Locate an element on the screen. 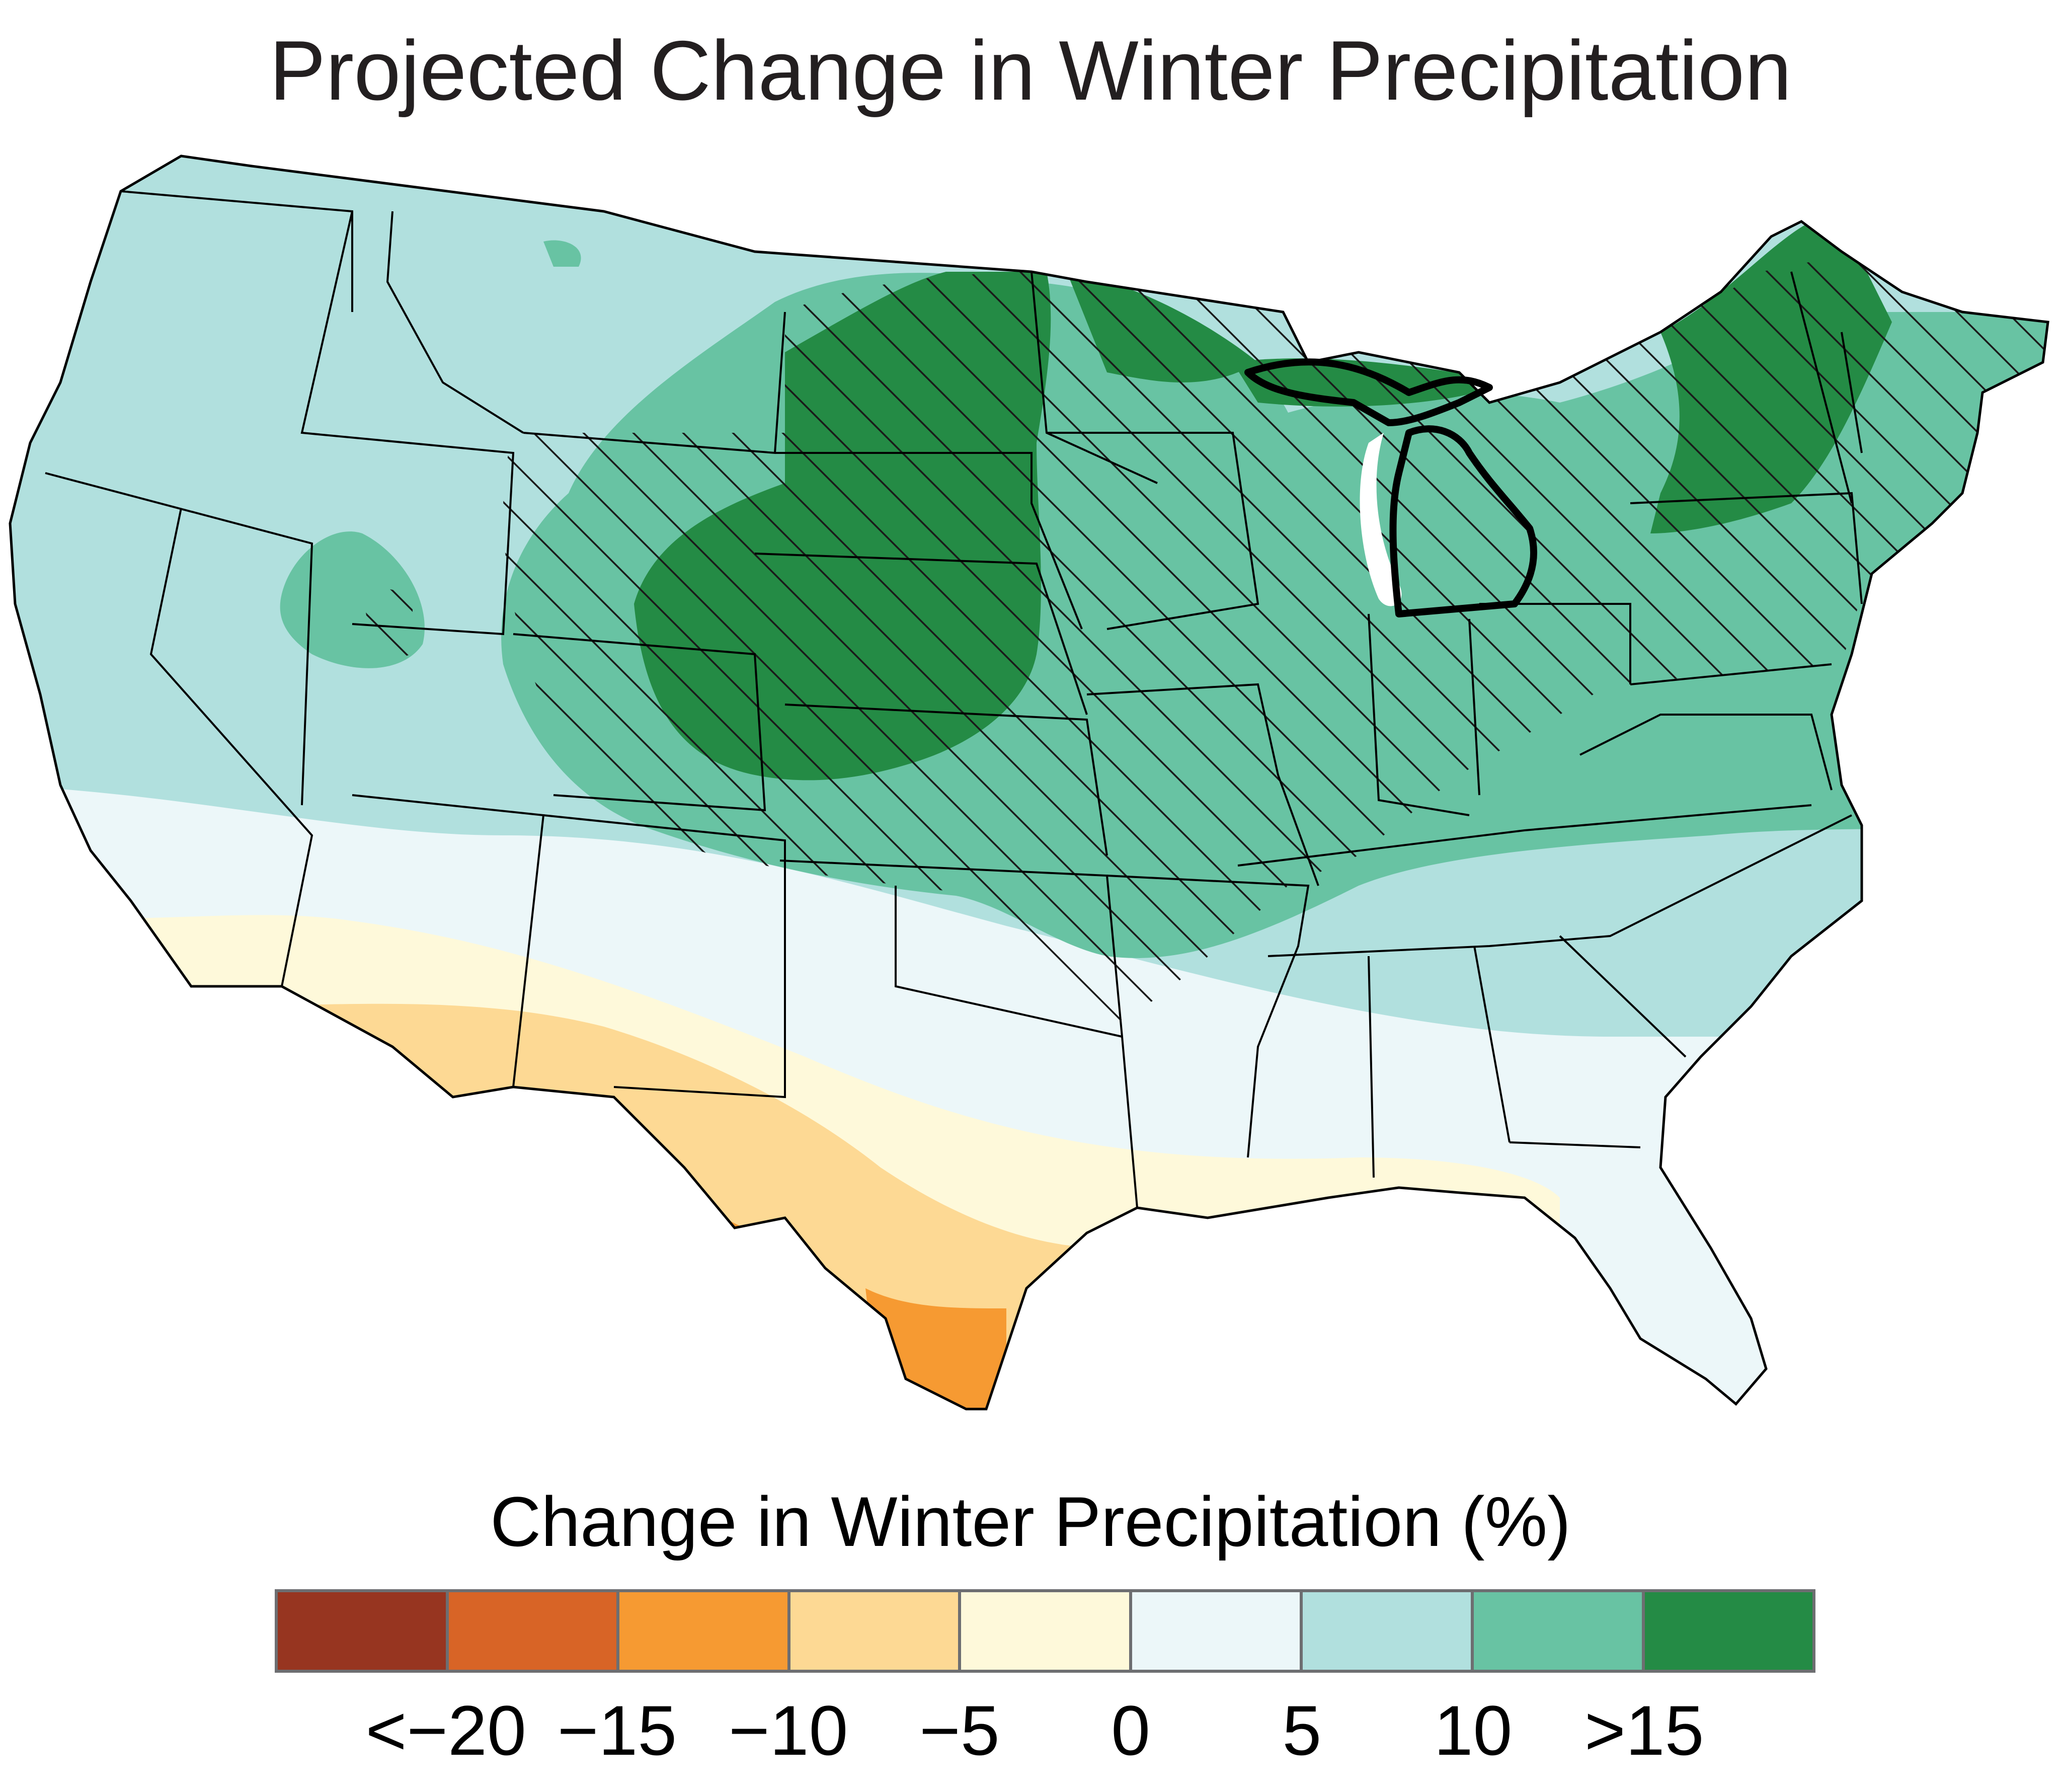  legend-tick-label: <−20 is located at coordinates (445, 1731).